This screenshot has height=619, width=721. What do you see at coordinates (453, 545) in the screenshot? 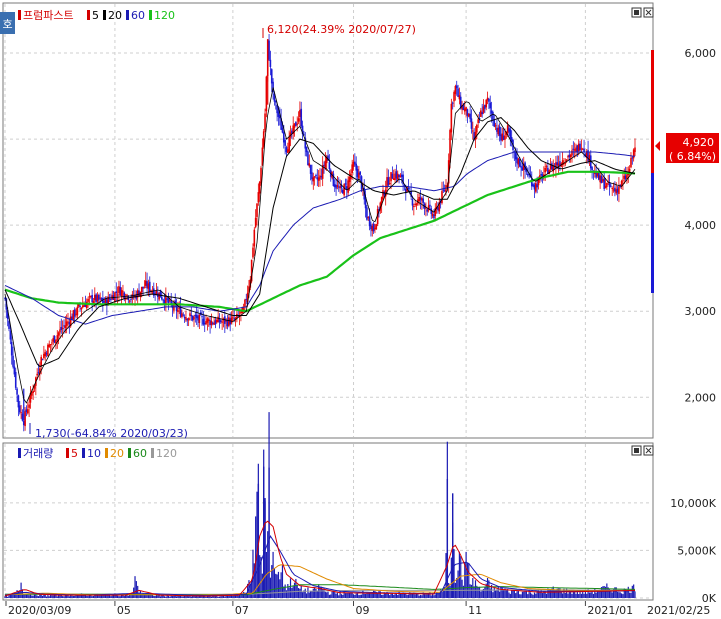
I see `volume-spike-bar` at bounding box center [453, 545].